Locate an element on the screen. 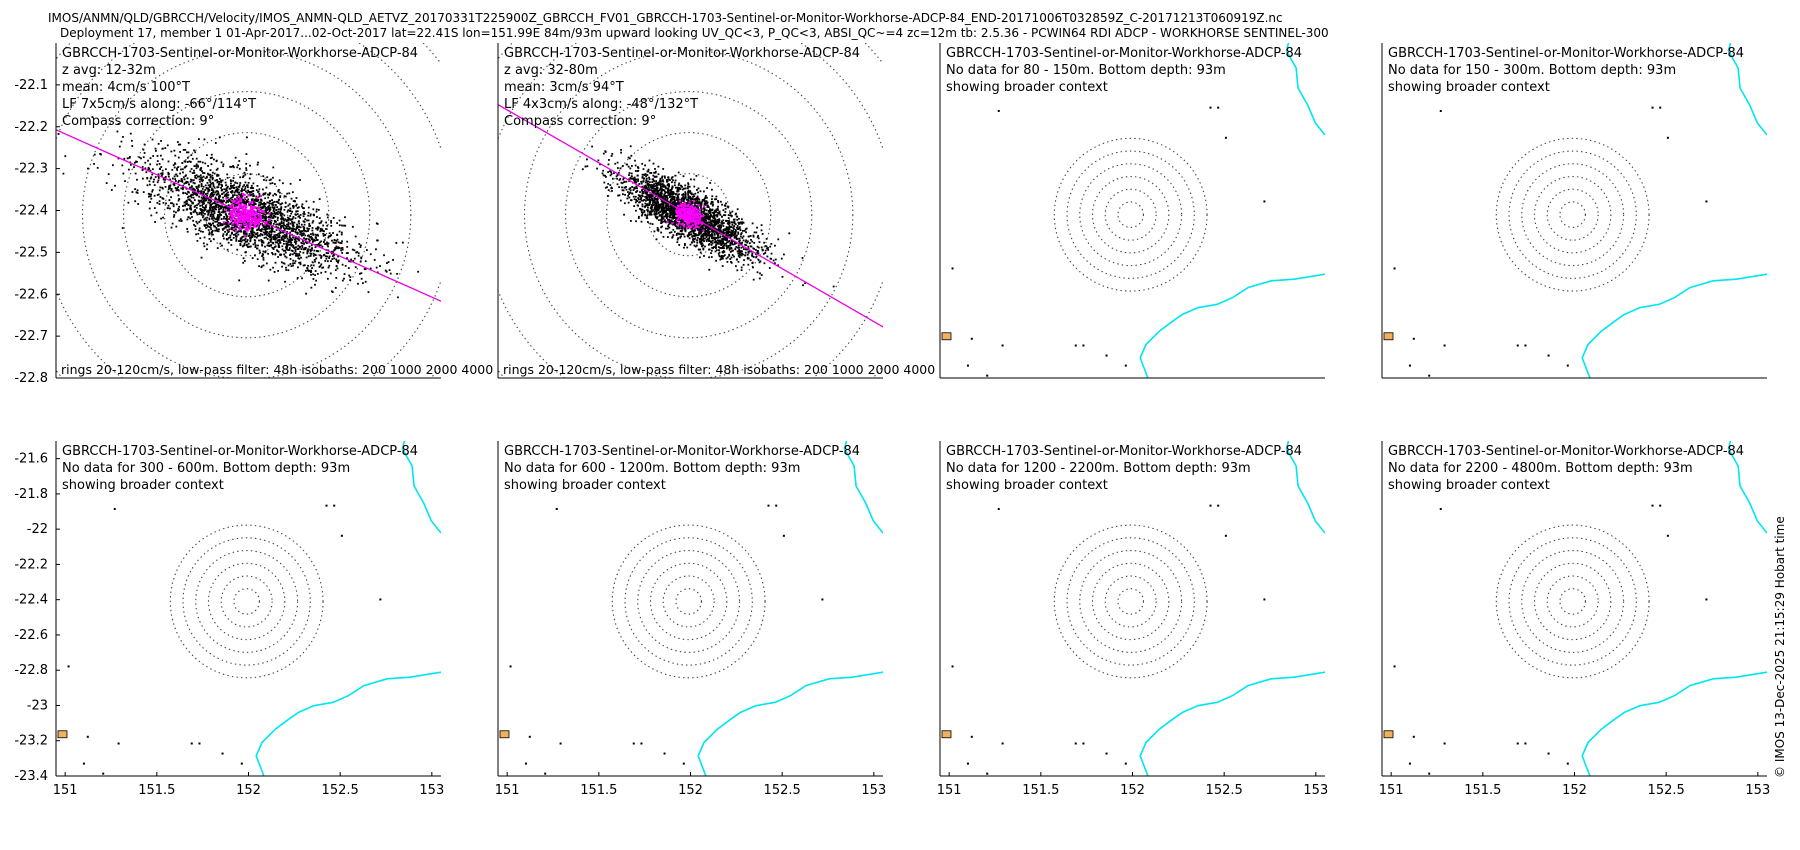 Image resolution: width=1800 pixels, height=850 pixels. y-tick-label: -22.3 is located at coordinates (31, 169).